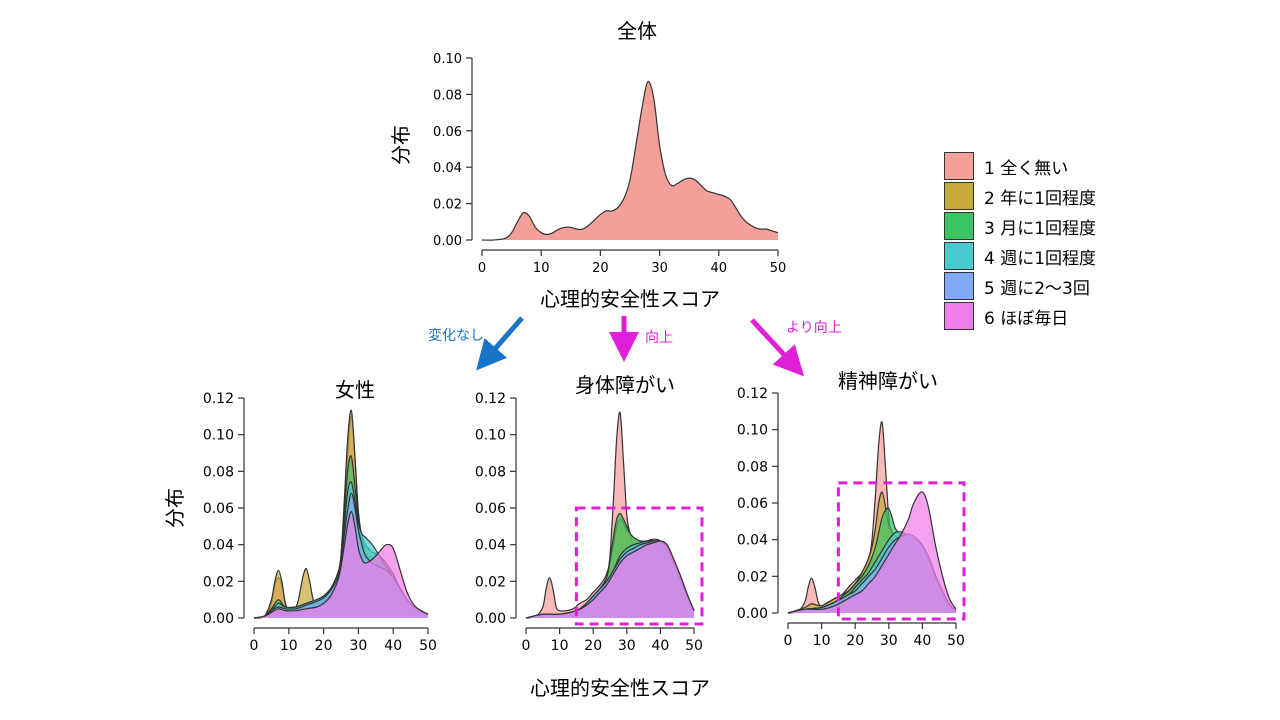 The image size is (1280, 720). What do you see at coordinates (637, 31) in the screenshot?
I see `chart-title-overall: 全体` at bounding box center [637, 31].